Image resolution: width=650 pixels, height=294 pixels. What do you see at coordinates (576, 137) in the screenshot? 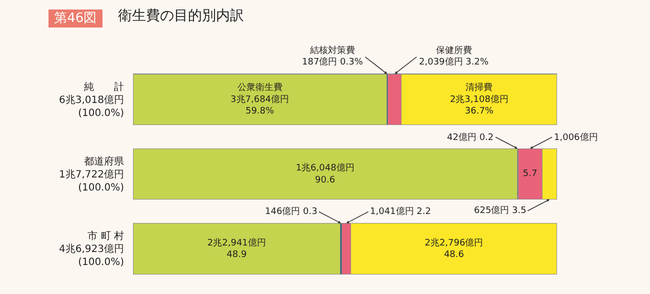
I see `annotation: 1,006億円` at bounding box center [576, 137].